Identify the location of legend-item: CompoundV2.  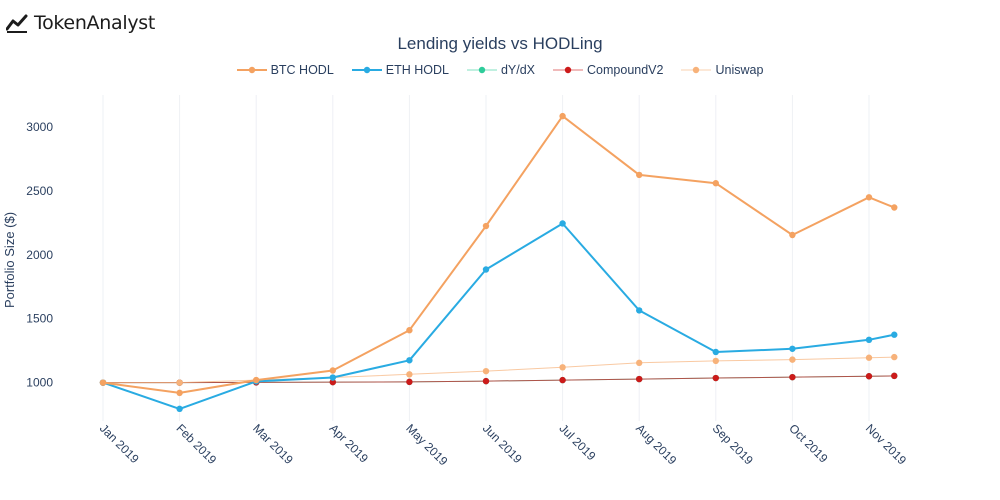
(608, 70).